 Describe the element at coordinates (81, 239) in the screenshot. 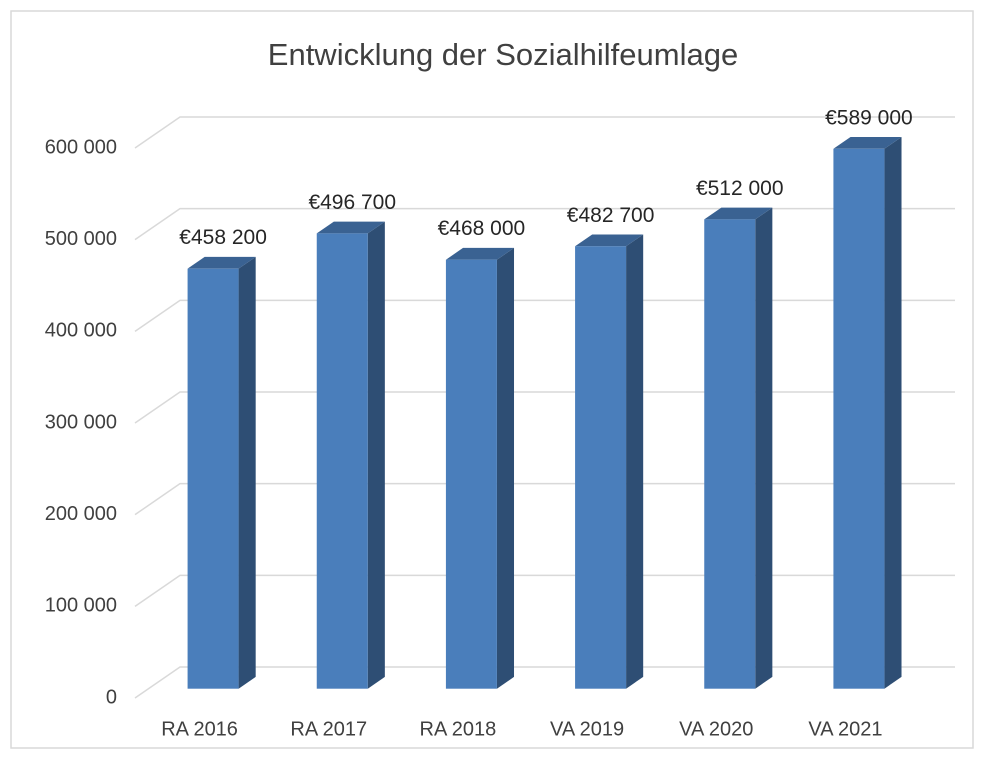

I see `y-tick-label: 500 000` at that location.